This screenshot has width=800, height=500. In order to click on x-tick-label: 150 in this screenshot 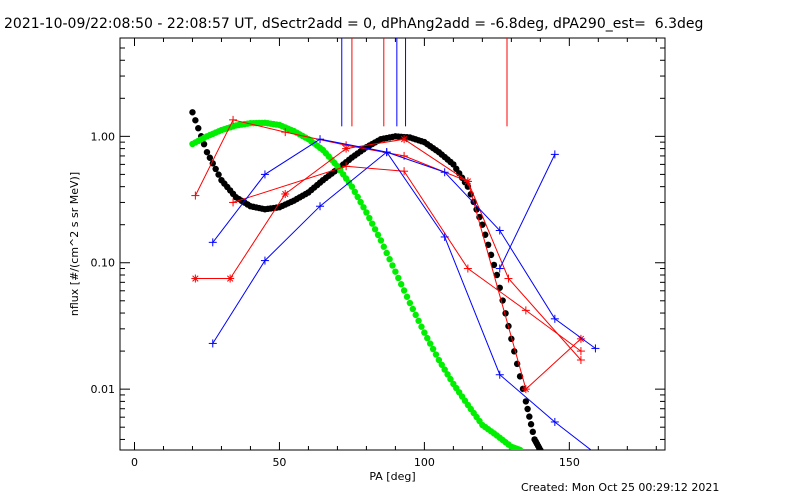, I will do `click(569, 462)`.